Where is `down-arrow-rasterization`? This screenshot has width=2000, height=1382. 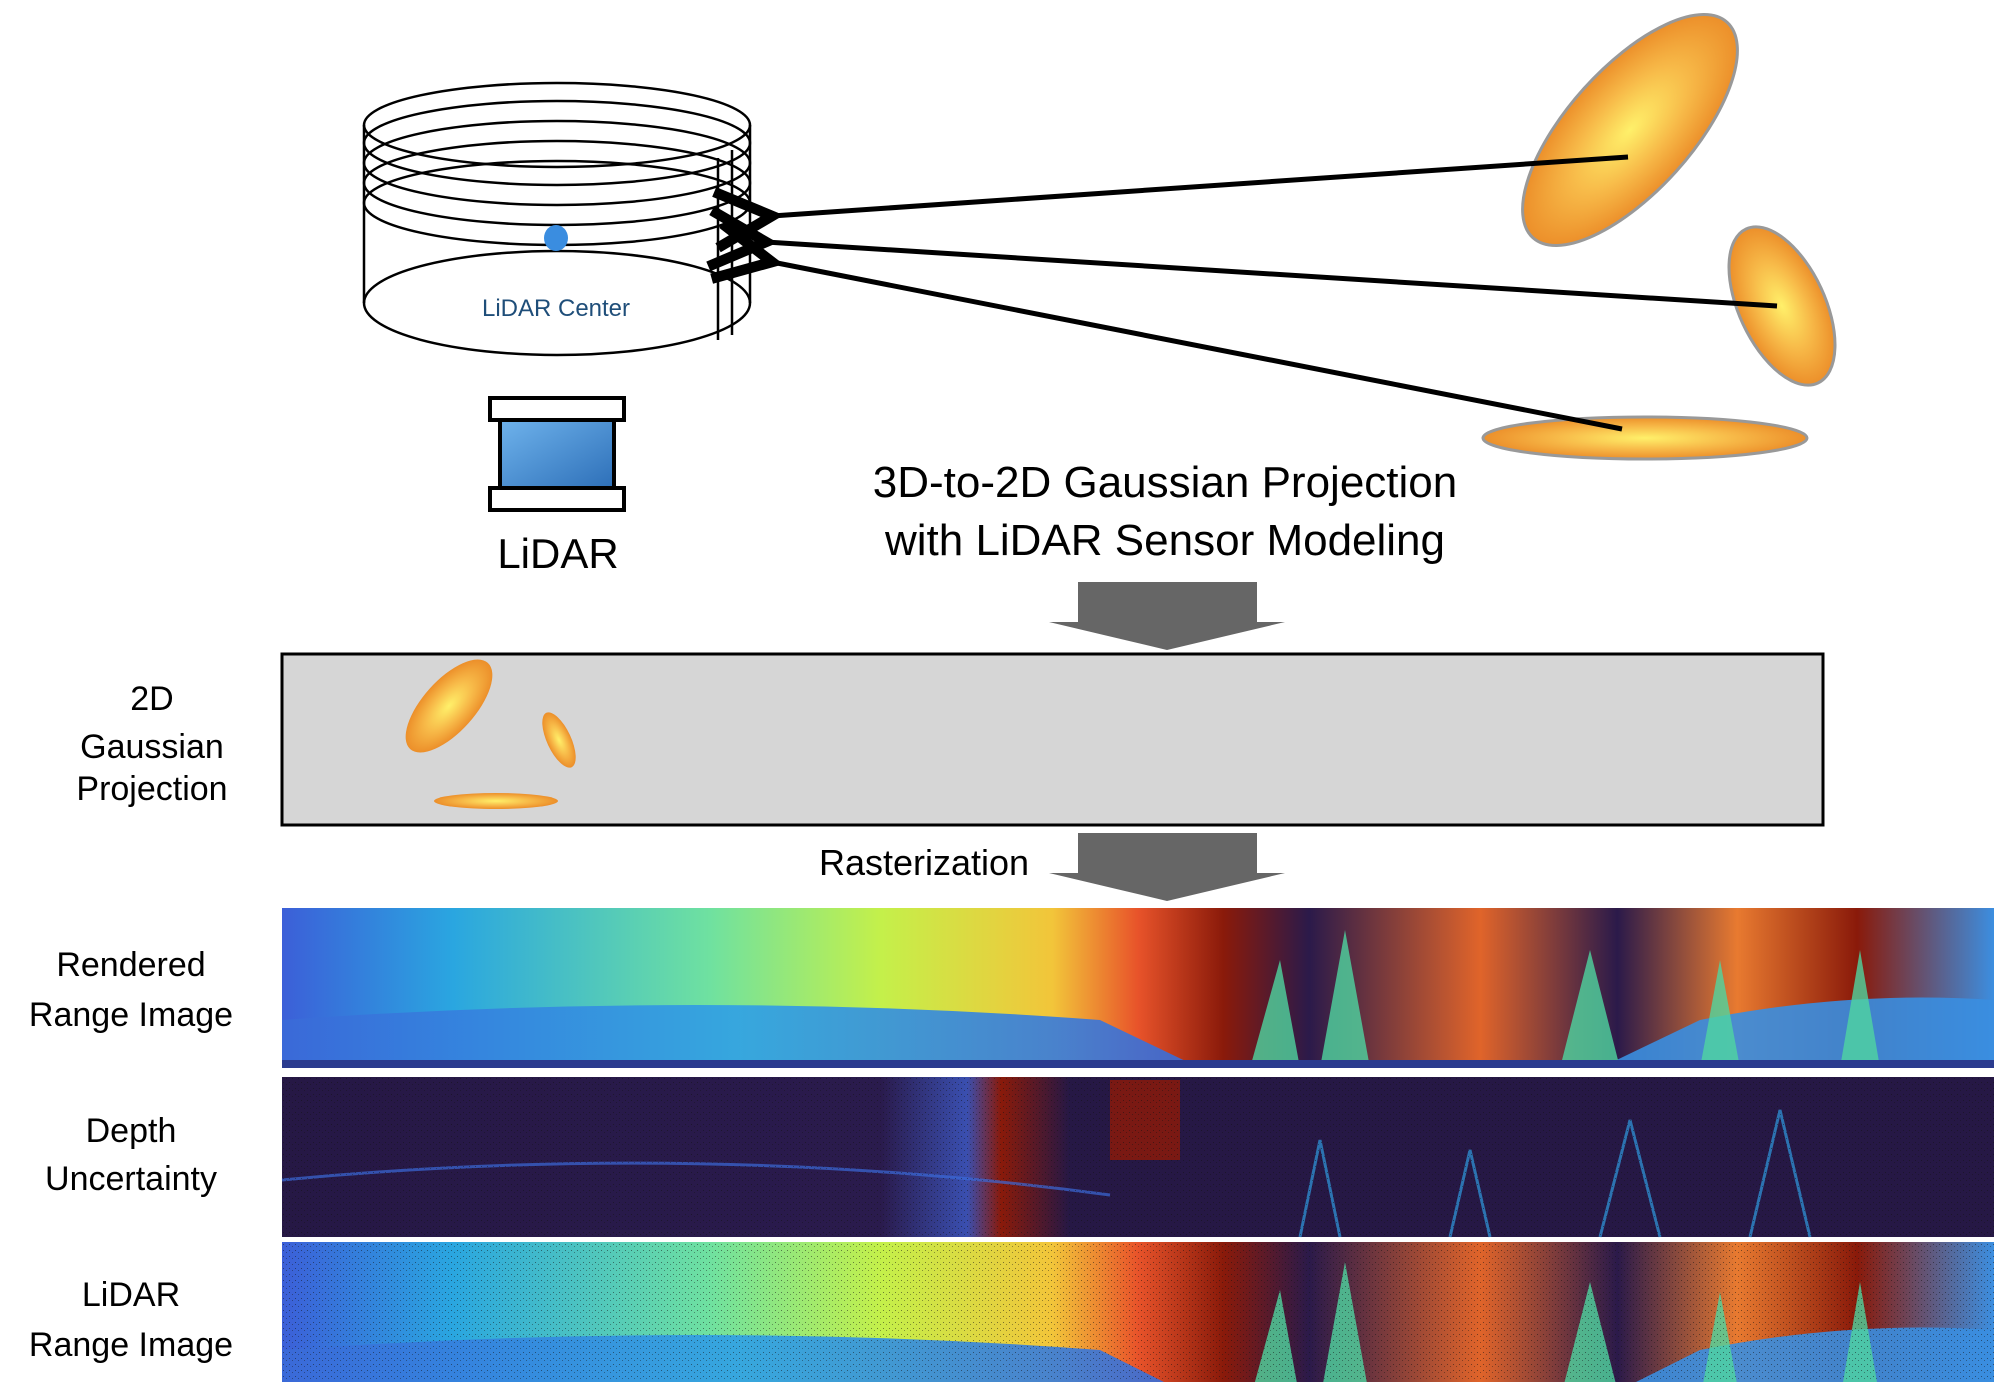
down-arrow-rasterization is located at coordinates (1167, 867).